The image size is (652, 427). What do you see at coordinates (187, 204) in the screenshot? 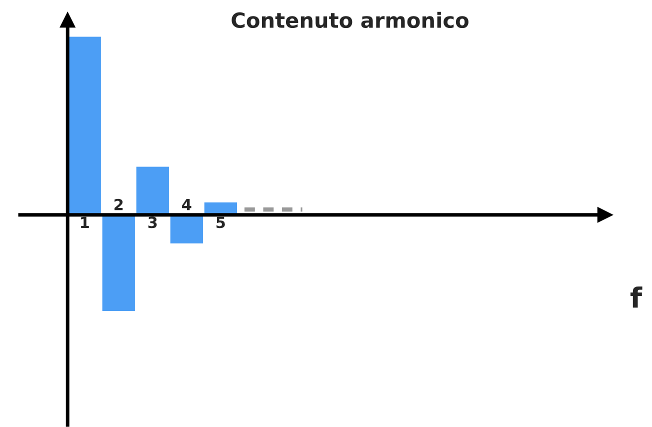
I see `x-tick-label: 4` at bounding box center [187, 204].